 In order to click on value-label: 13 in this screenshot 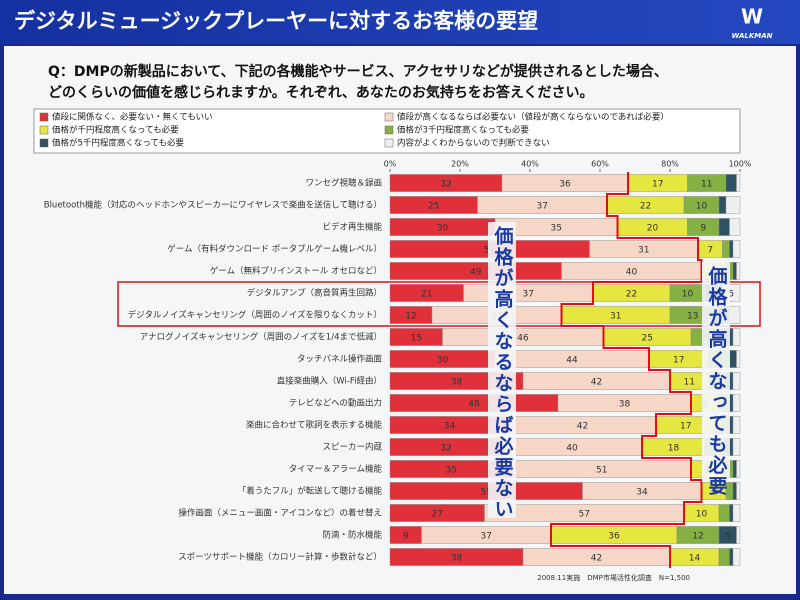, I will do `click(692, 317)`.